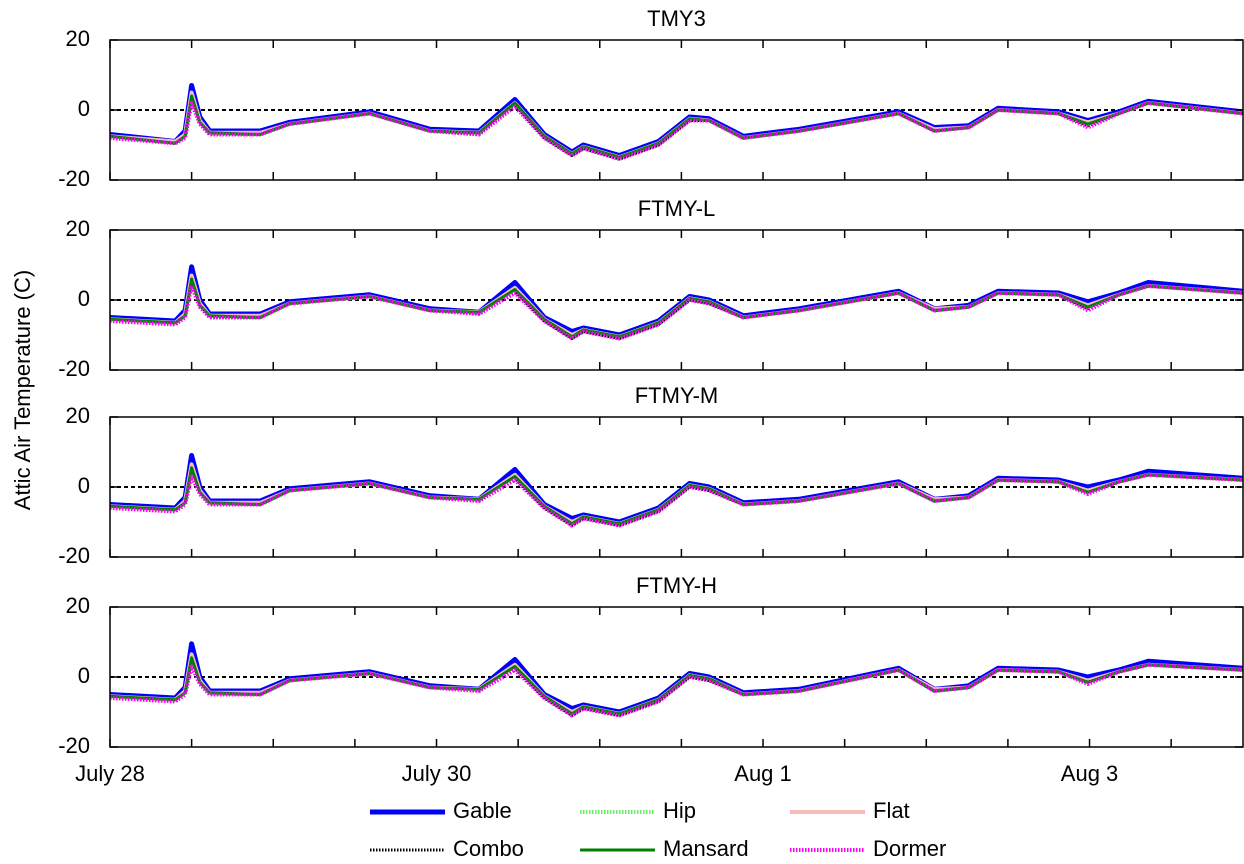 This screenshot has height=864, width=1244. I want to click on panel-title: FTMY-M, so click(677, 395).